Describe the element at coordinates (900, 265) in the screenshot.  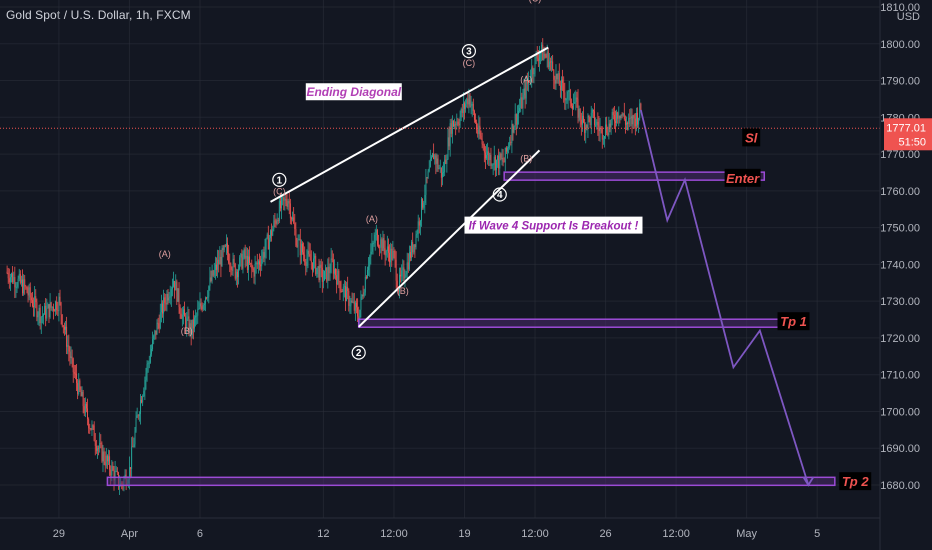
I see `y-tick-label: 1740.00` at that location.